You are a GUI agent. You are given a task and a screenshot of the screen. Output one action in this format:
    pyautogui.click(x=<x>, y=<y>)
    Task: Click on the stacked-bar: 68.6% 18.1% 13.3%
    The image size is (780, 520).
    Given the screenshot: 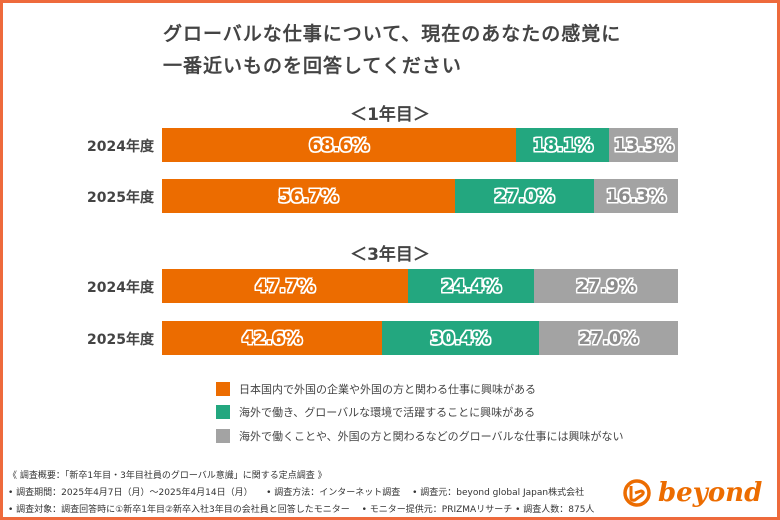 What is the action you would take?
    pyautogui.click(x=420, y=145)
    